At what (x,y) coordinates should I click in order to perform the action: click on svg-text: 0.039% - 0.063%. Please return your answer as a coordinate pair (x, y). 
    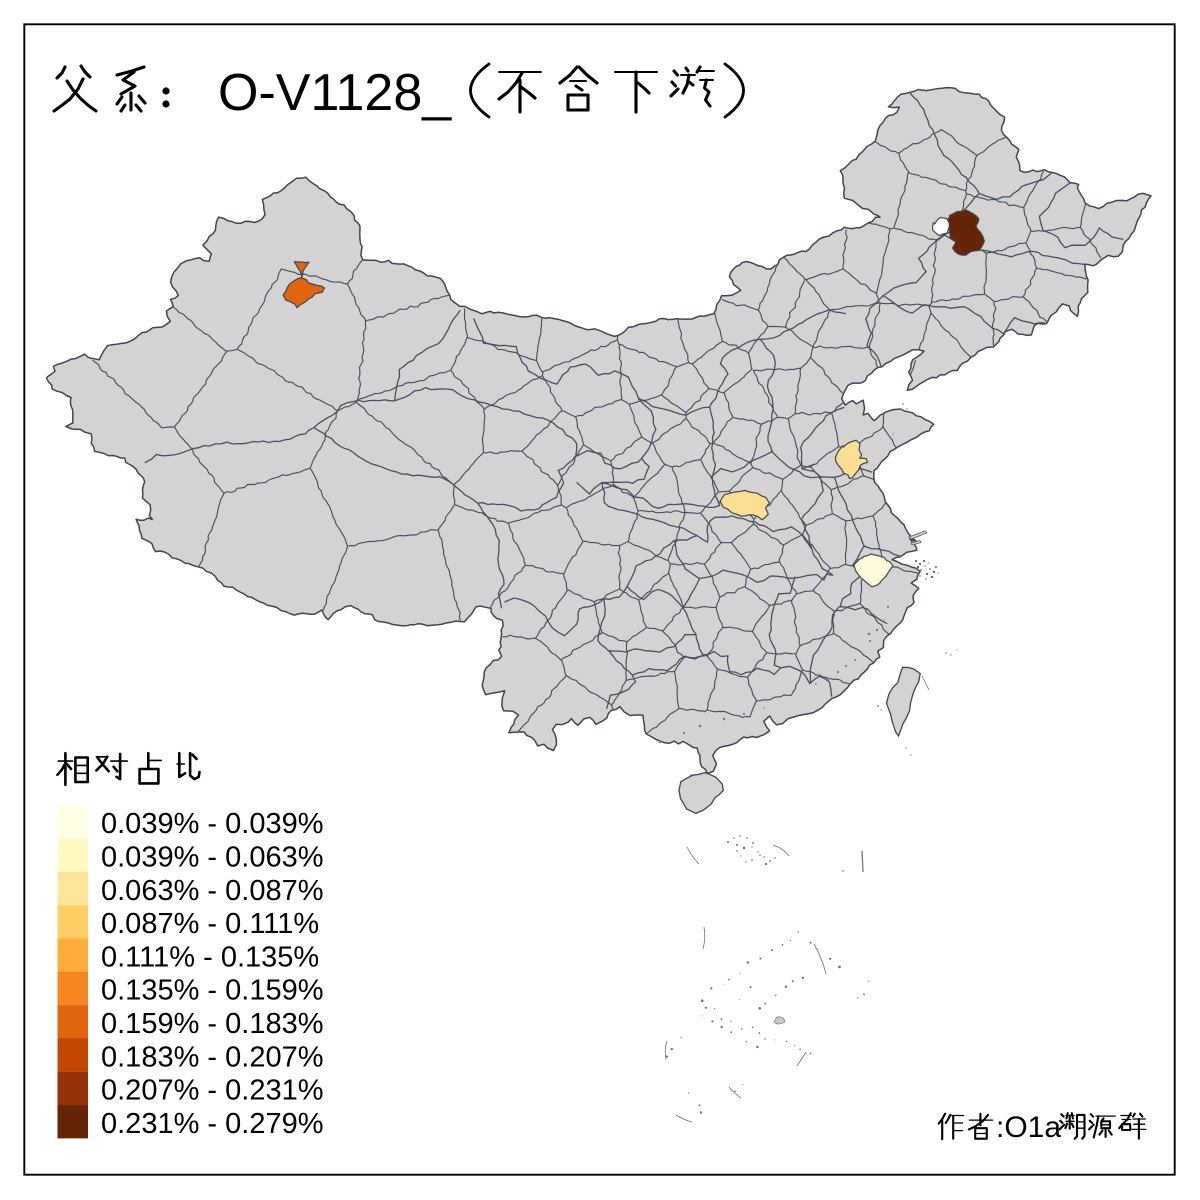
    Looking at the image, I should click on (212, 858).